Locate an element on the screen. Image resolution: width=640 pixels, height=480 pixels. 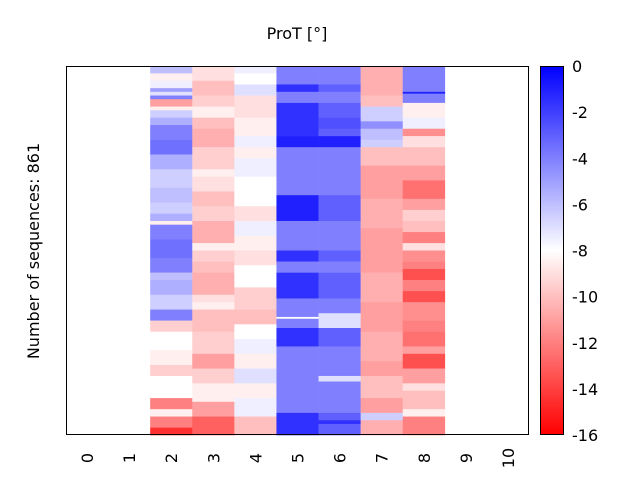
x-tick-label: 4 is located at coordinates (255, 458).